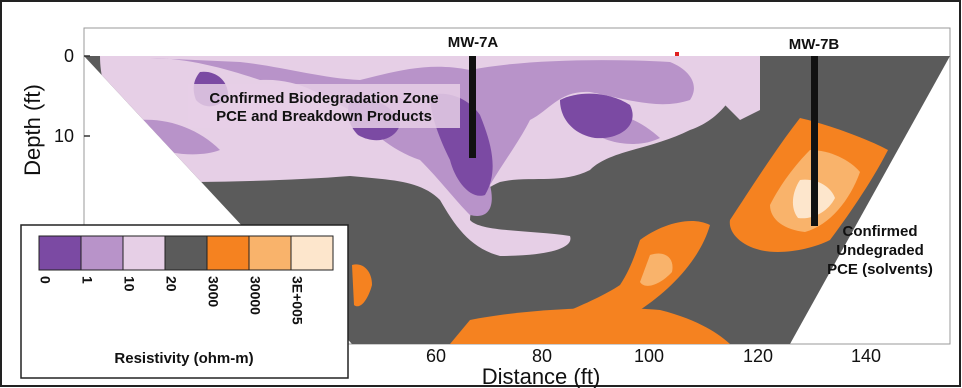  I want to click on biodeg-annotation-line2: PCE and Breakdown Products, so click(324, 116).